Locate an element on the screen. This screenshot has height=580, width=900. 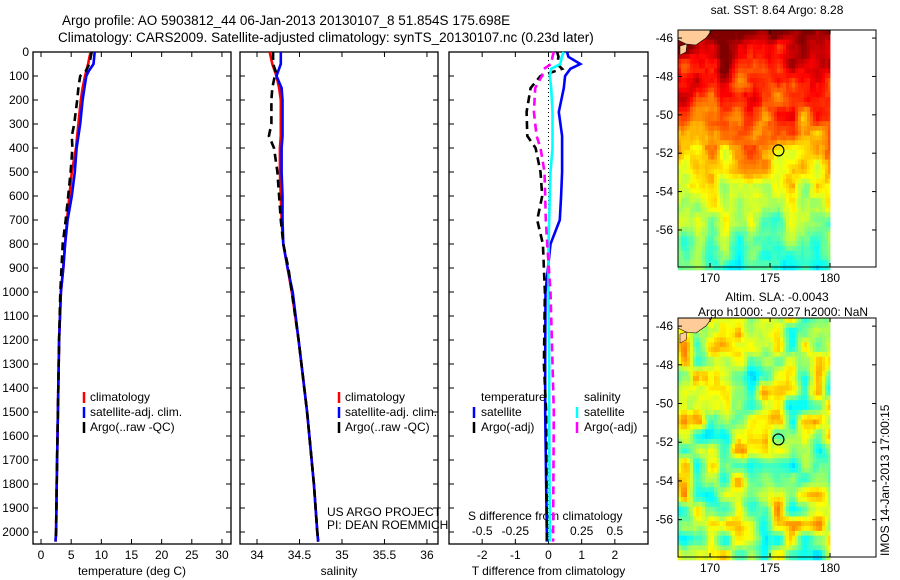
lat-tick-label: -48 is located at coordinates (665, 76).